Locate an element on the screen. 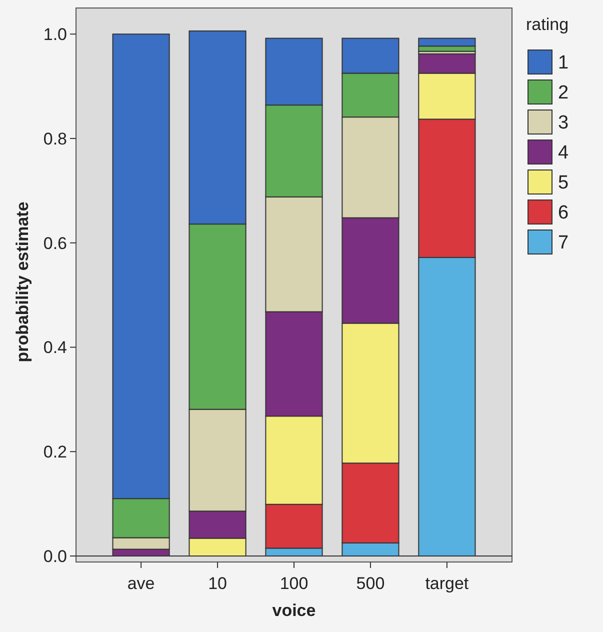  x-tick-label: 10 is located at coordinates (217, 583).